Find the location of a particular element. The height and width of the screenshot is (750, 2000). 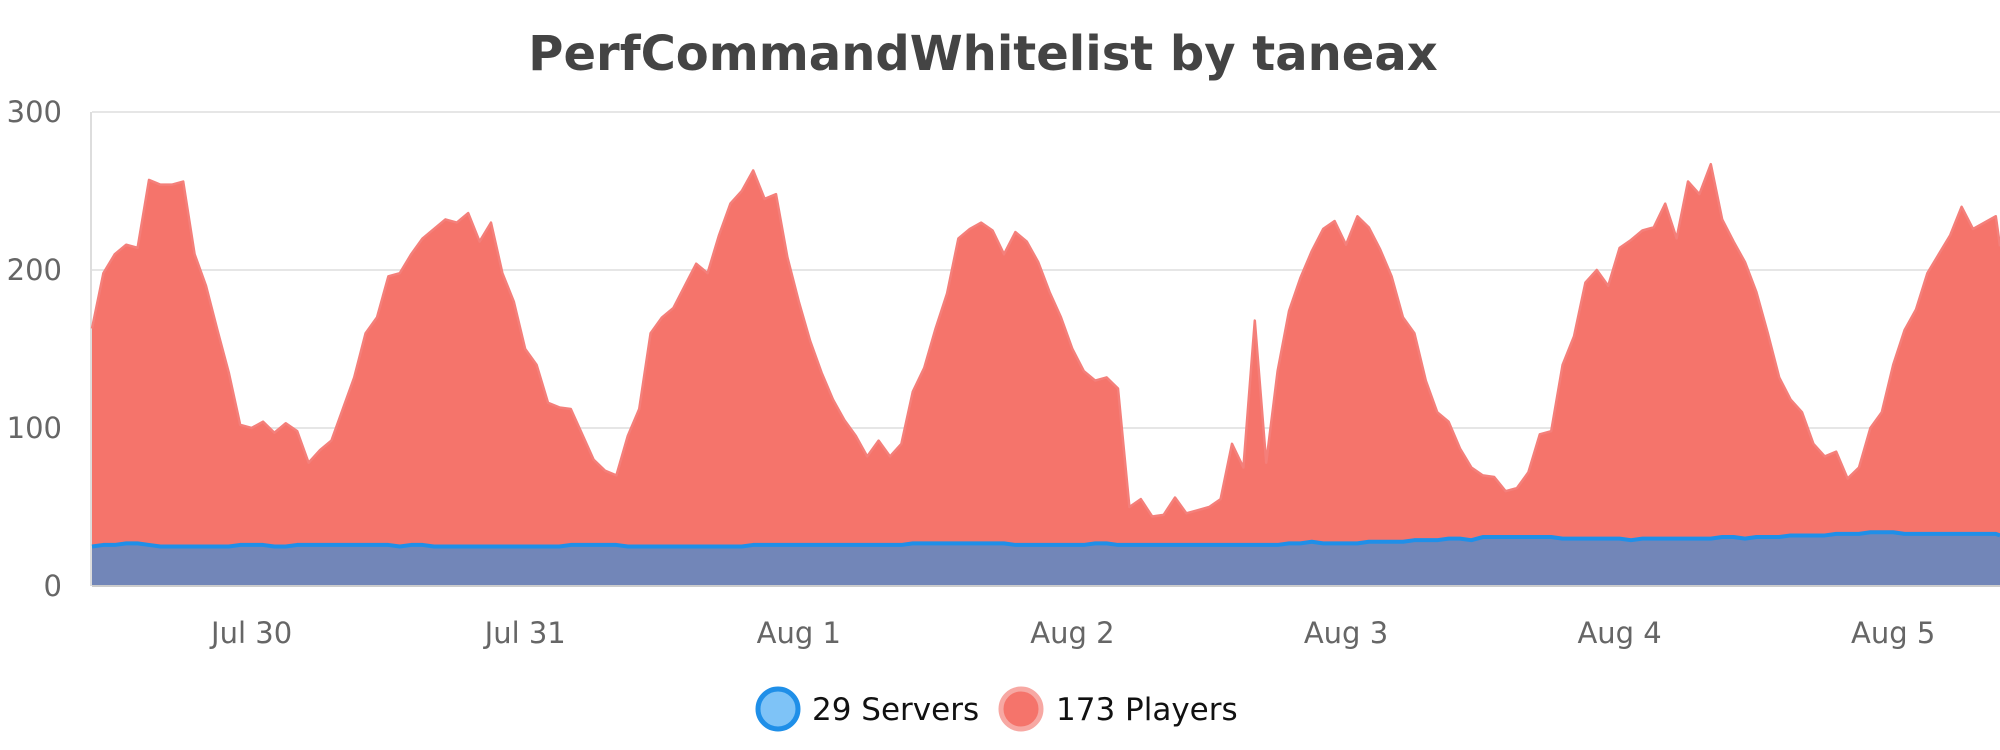

x-axis: Jul 30 Jul 31 Aug 1 Aug 2 Aug 3 Aug 4 Aug 5 is located at coordinates (1046, 617).